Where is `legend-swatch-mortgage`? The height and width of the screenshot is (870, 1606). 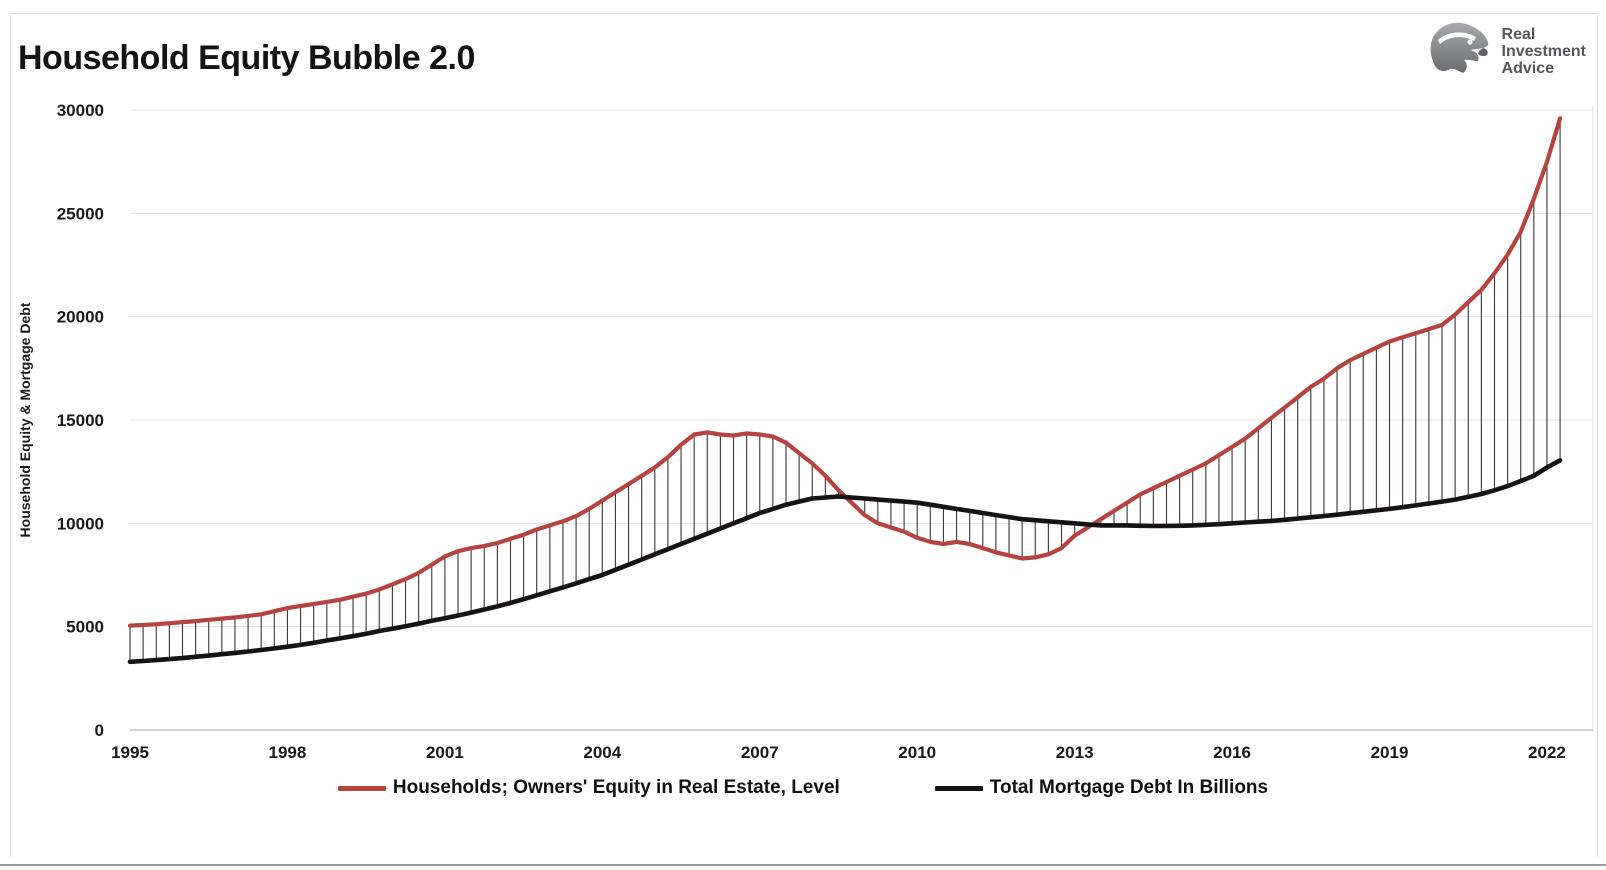 legend-swatch-mortgage is located at coordinates (958, 788).